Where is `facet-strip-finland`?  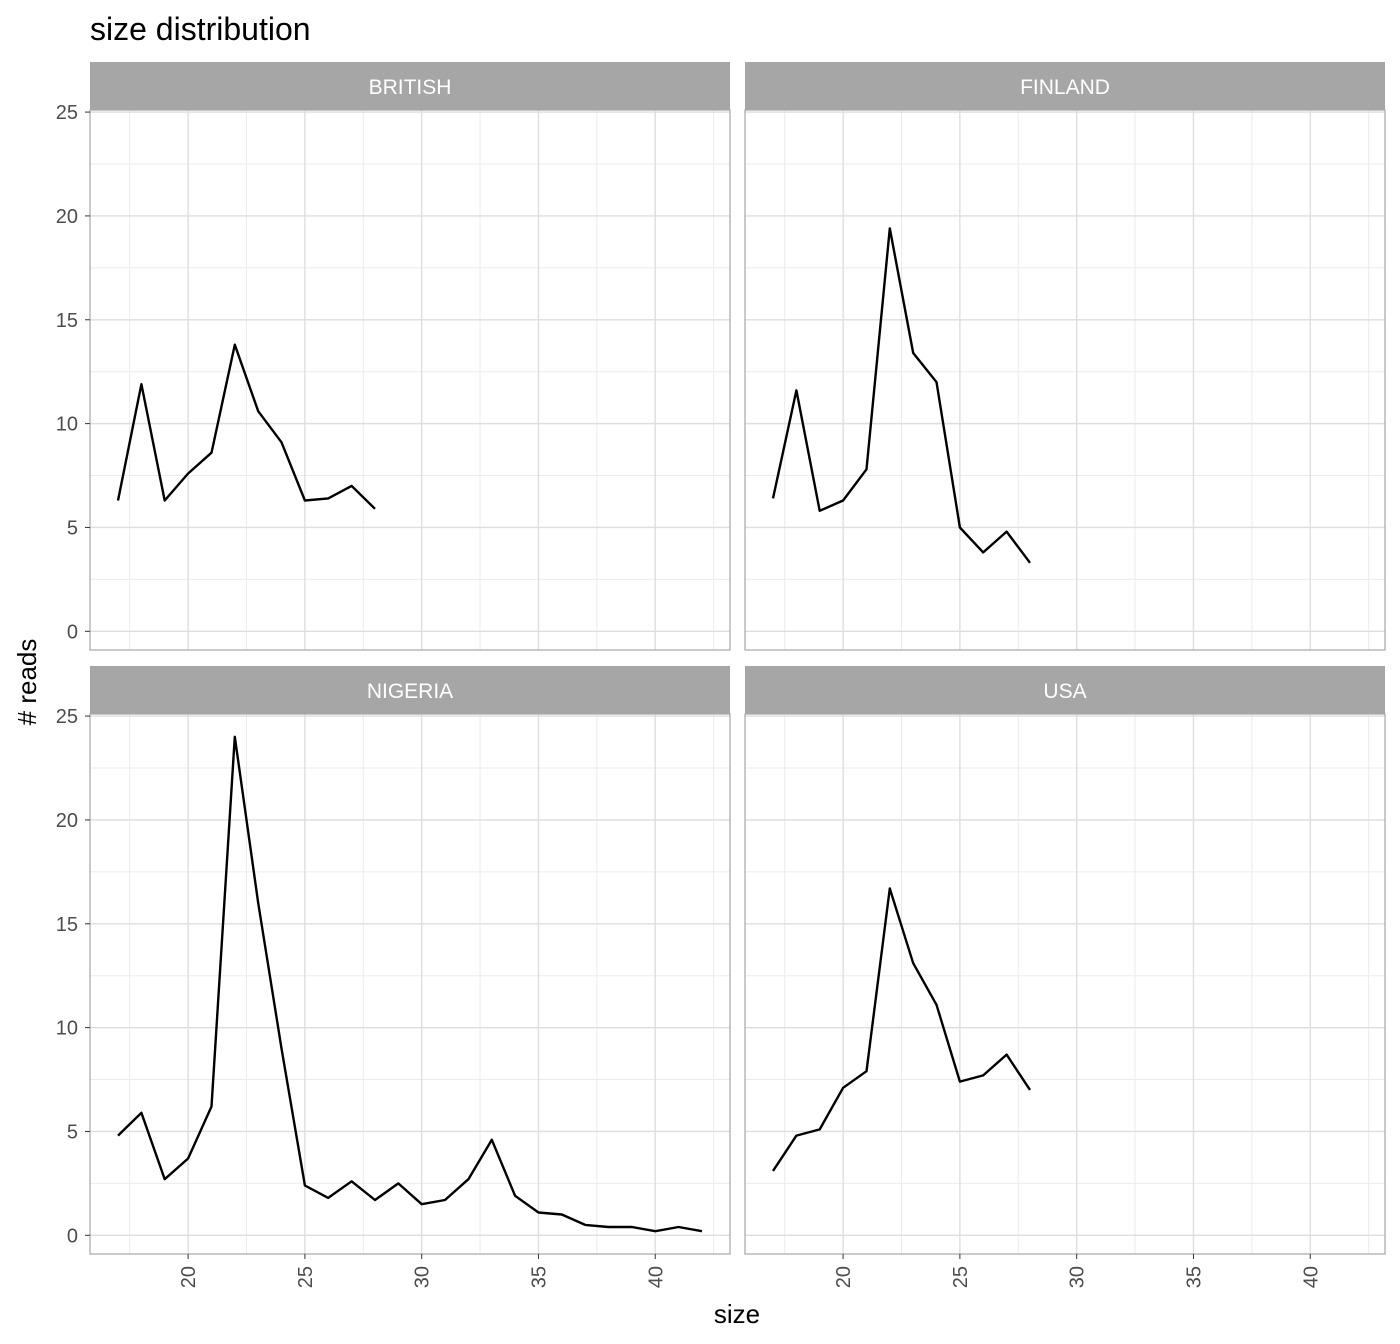 facet-strip-finland is located at coordinates (1065, 86).